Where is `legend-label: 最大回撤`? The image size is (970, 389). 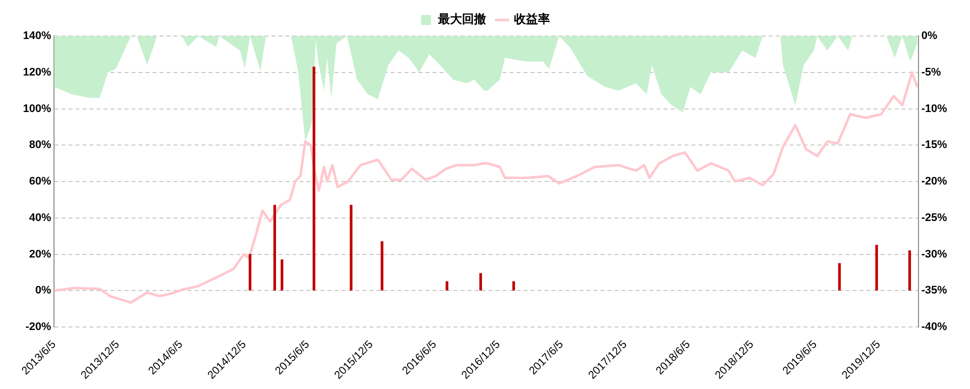
legend-label: 最大回撤 is located at coordinates (461, 19).